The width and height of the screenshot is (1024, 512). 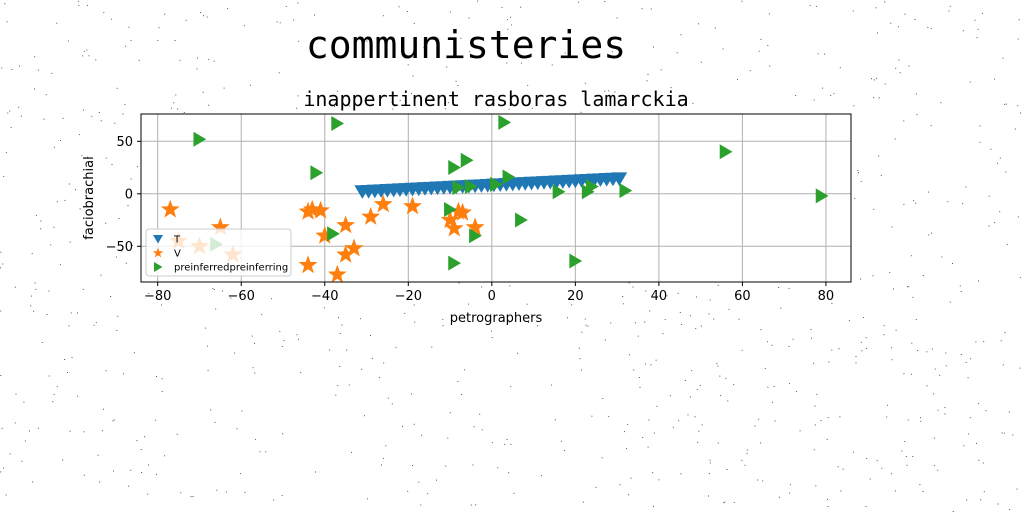 What do you see at coordinates (475, 226) in the screenshot?
I see `data-point-star` at bounding box center [475, 226].